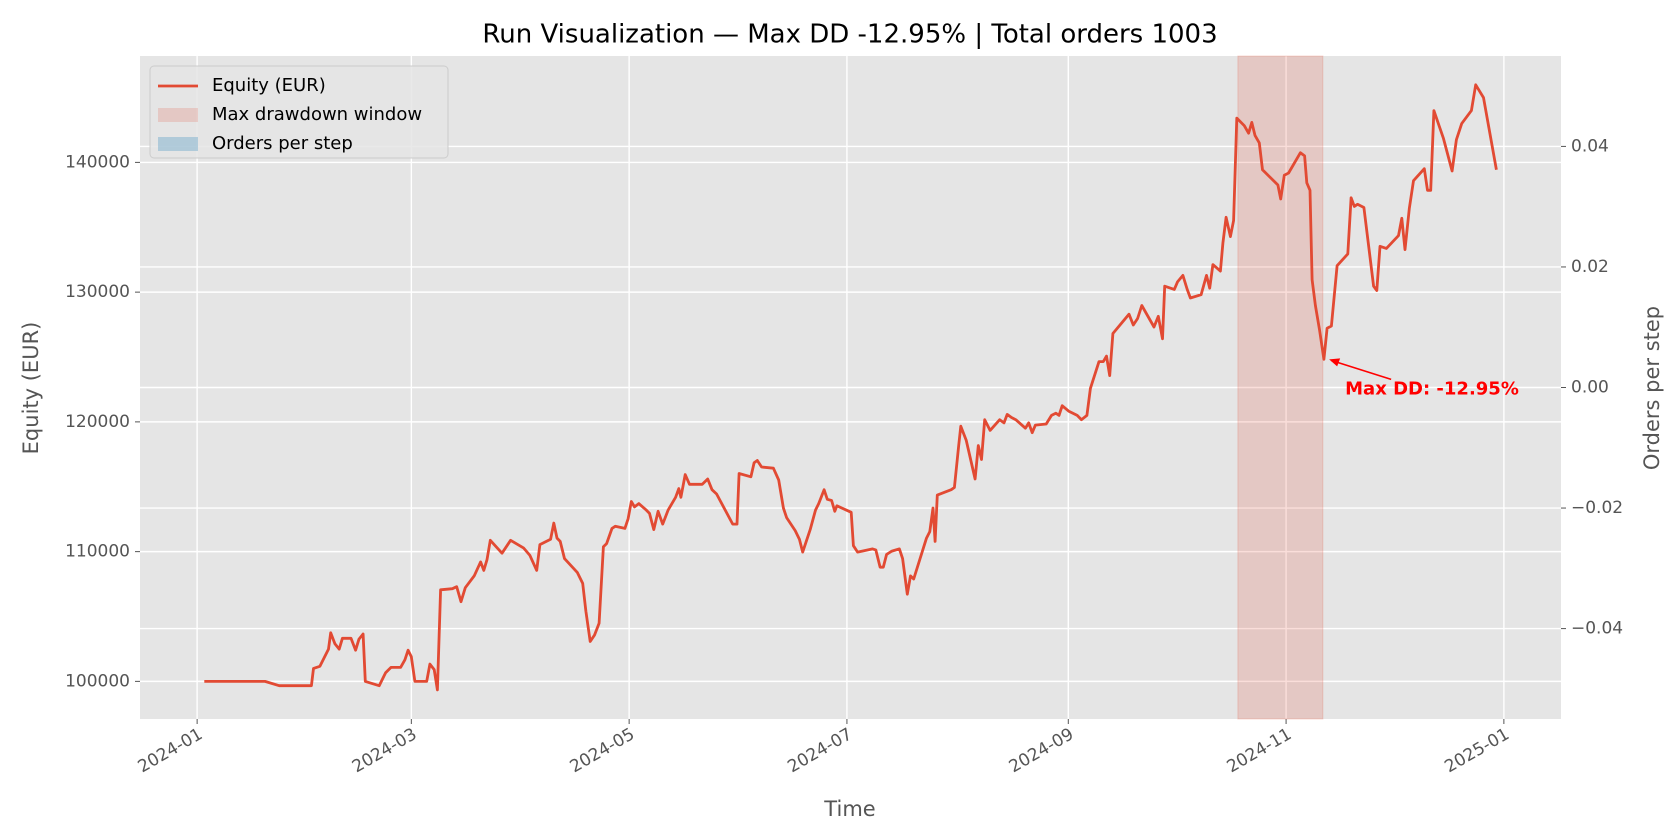 This screenshot has height=840, width=1680. What do you see at coordinates (282, 143) in the screenshot?
I see `legend-label: Orders per step` at bounding box center [282, 143].